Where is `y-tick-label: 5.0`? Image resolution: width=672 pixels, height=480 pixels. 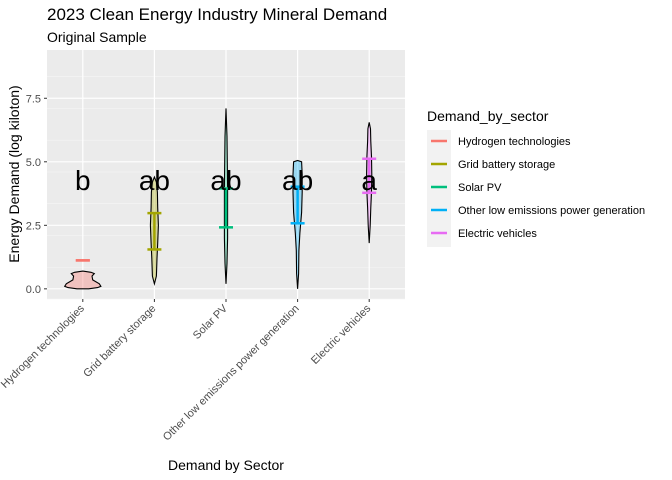
y-tick-label: 5.0 is located at coordinates (33, 163).